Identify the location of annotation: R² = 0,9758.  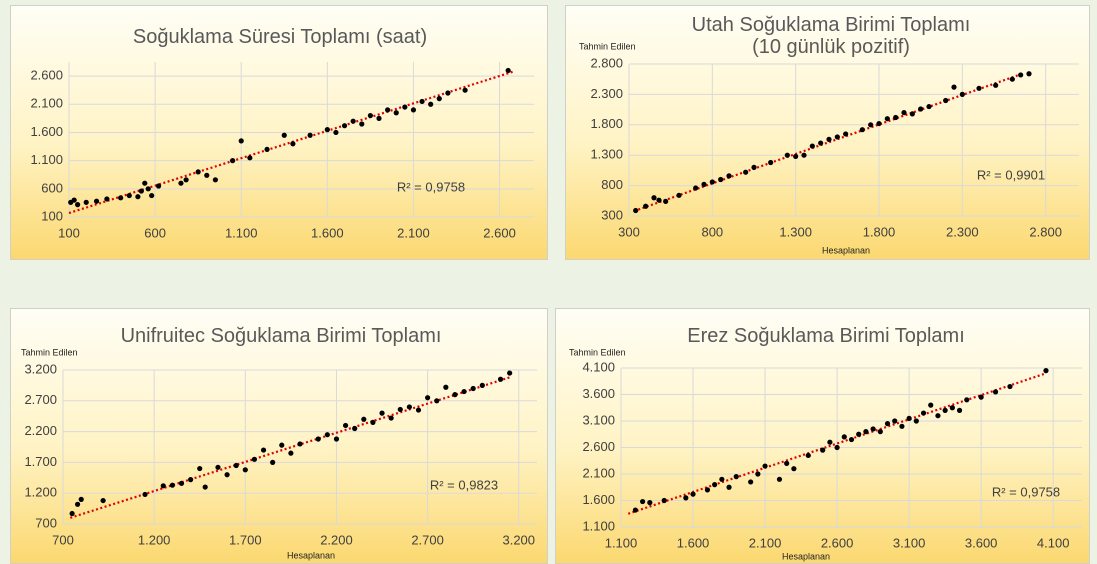
(431, 186).